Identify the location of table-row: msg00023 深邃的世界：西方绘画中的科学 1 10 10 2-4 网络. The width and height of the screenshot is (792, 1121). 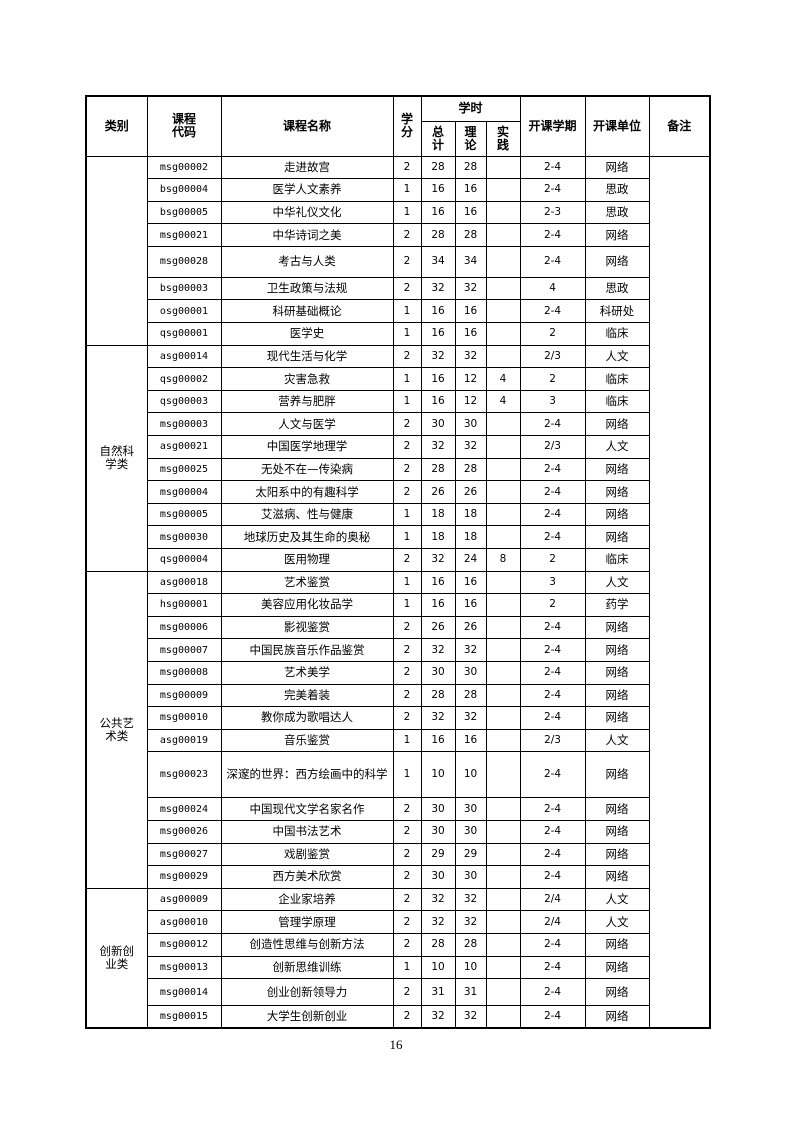
(398, 775).